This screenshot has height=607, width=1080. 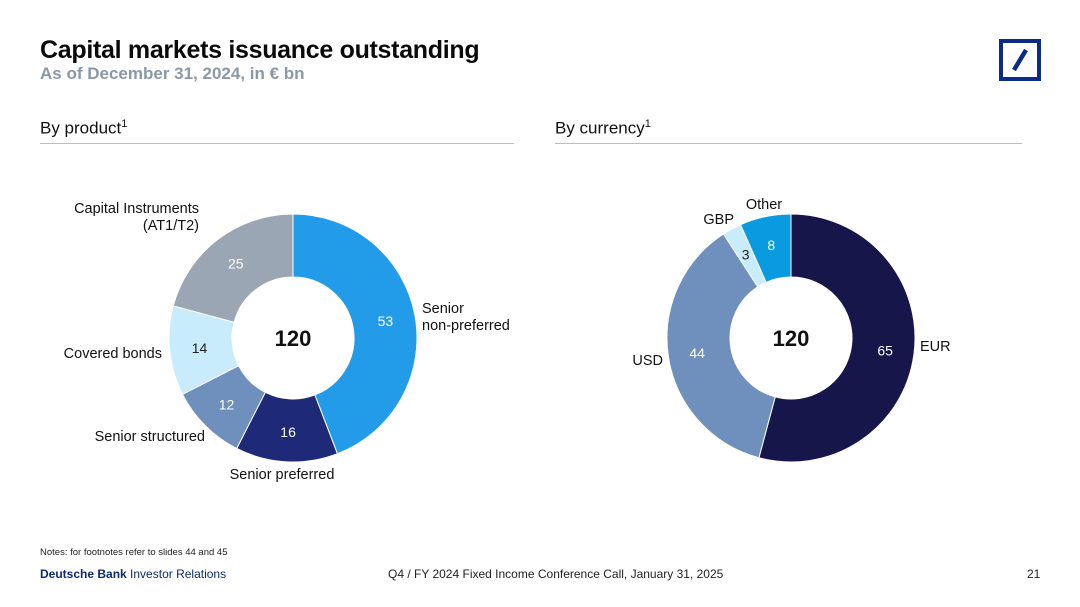 I want to click on section-header-by-product: By product1, so click(x=277, y=131).